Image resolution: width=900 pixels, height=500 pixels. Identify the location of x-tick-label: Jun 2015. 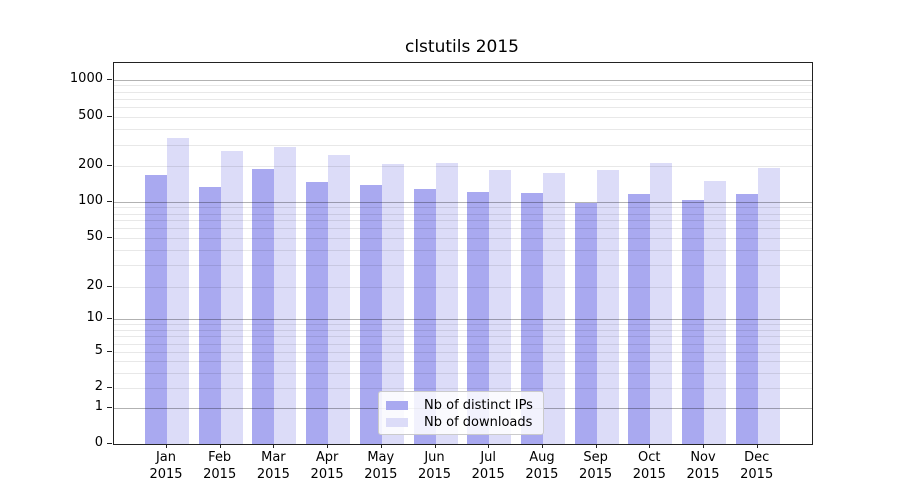
(434, 466).